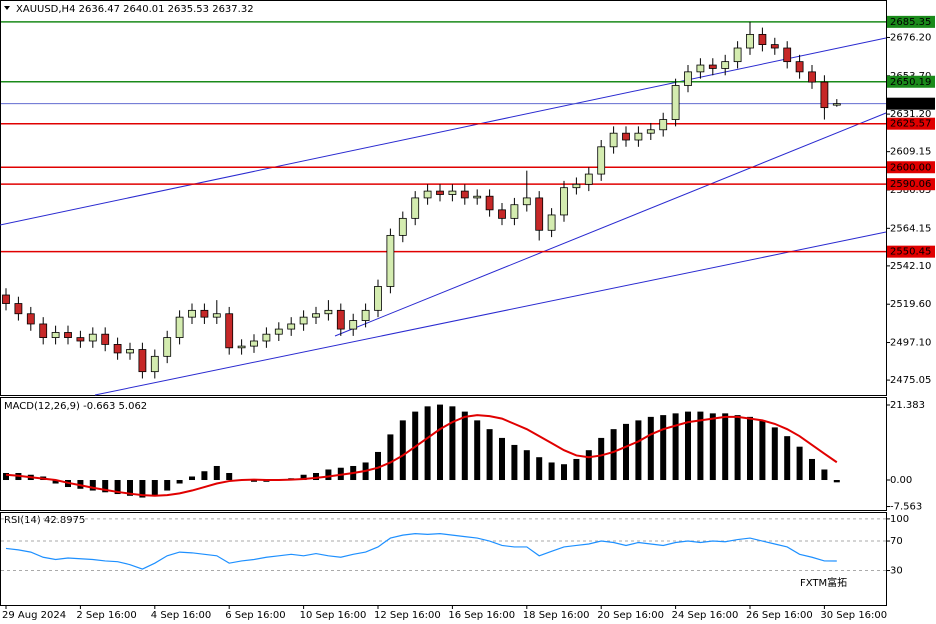 The height and width of the screenshot is (624, 936). Describe the element at coordinates (7, 8) in the screenshot. I see `menu-arrow` at that location.